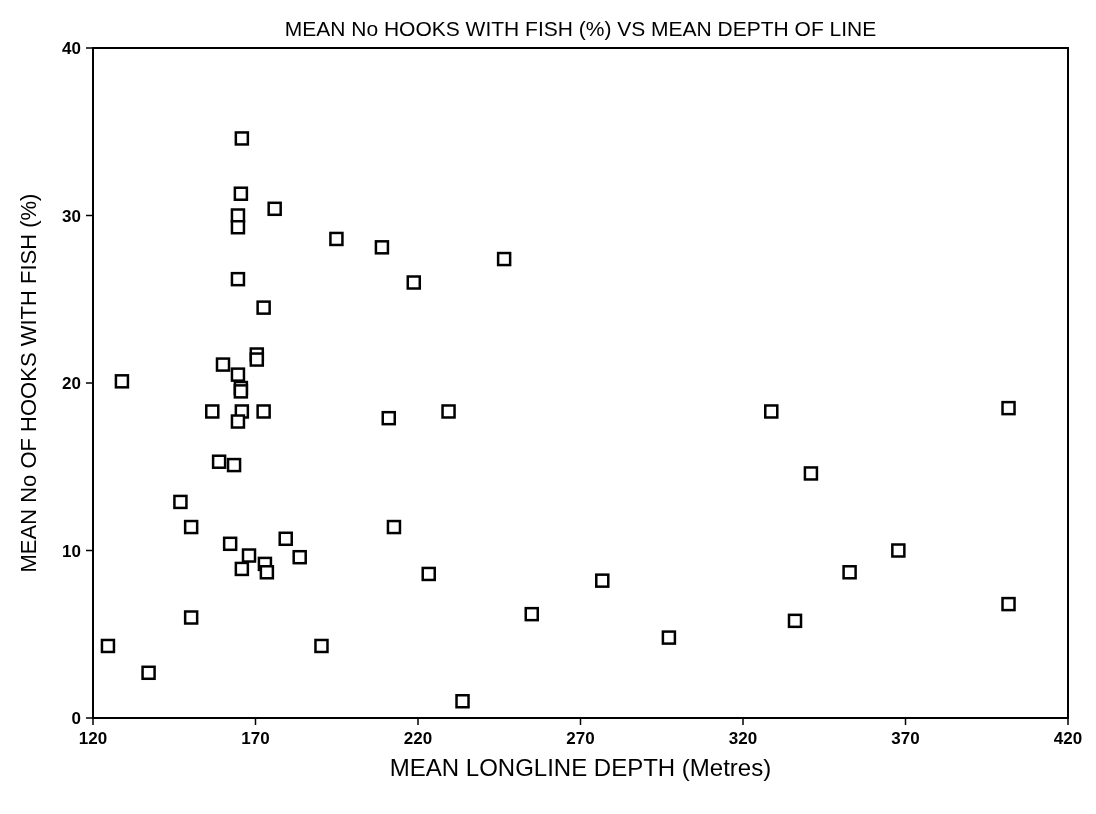  What do you see at coordinates (71, 383) in the screenshot?
I see `y-tick-label: 20` at bounding box center [71, 383].